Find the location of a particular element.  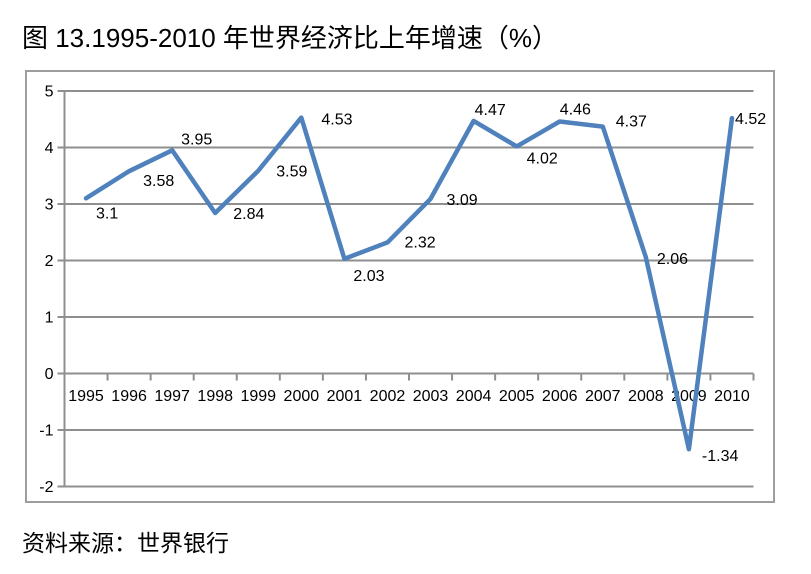

x-axis-label: 1996 is located at coordinates (129, 396).